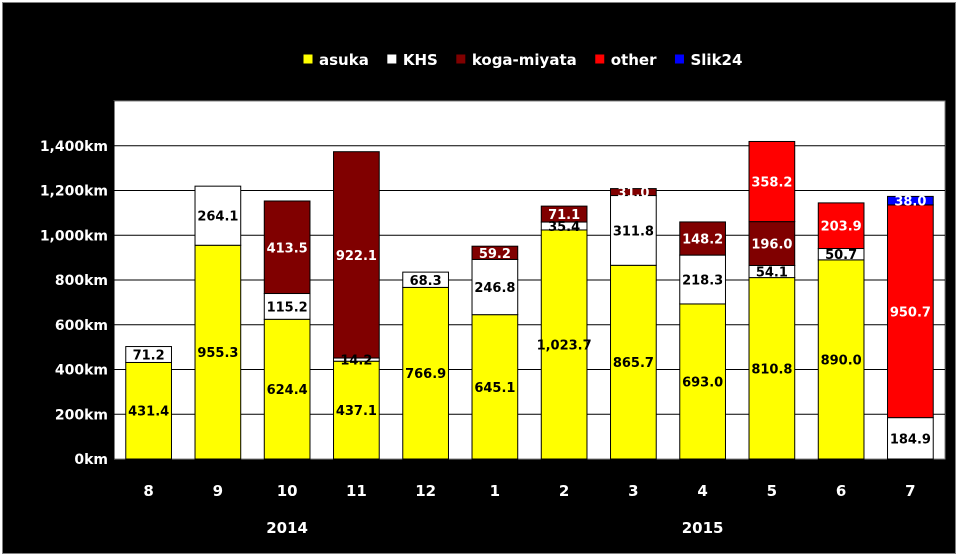 This screenshot has width=960, height=558. I want to click on data-label: 203.9, so click(841, 227).